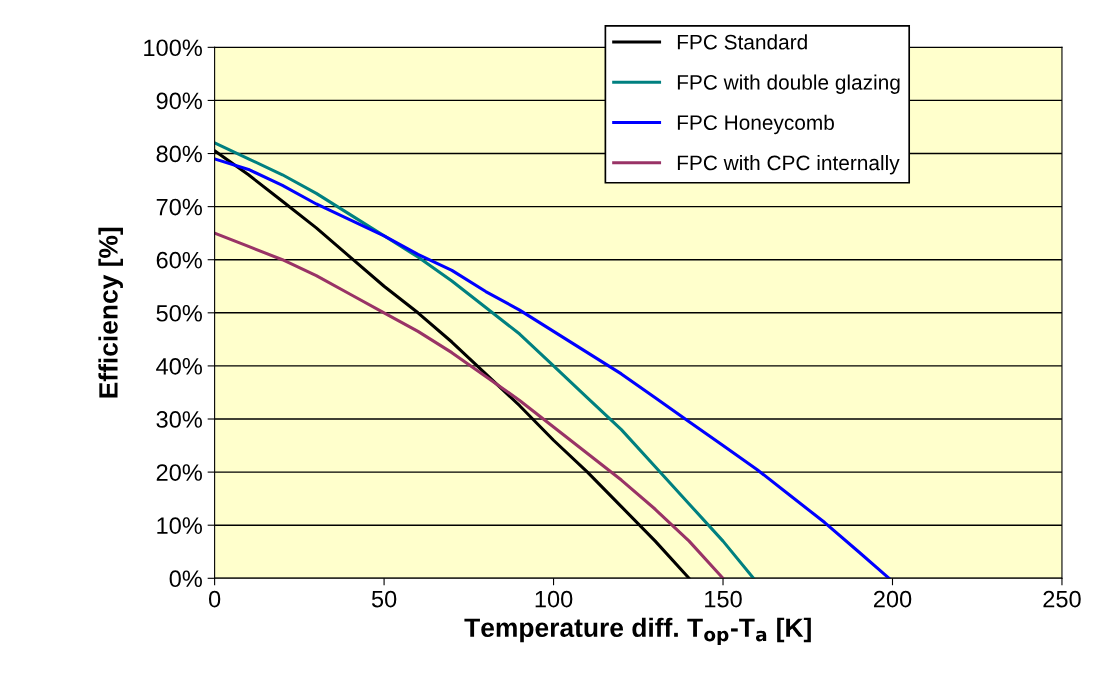 This screenshot has height=686, width=1112. Describe the element at coordinates (173, 48) in the screenshot. I see `y-tick-label: 100%` at that location.